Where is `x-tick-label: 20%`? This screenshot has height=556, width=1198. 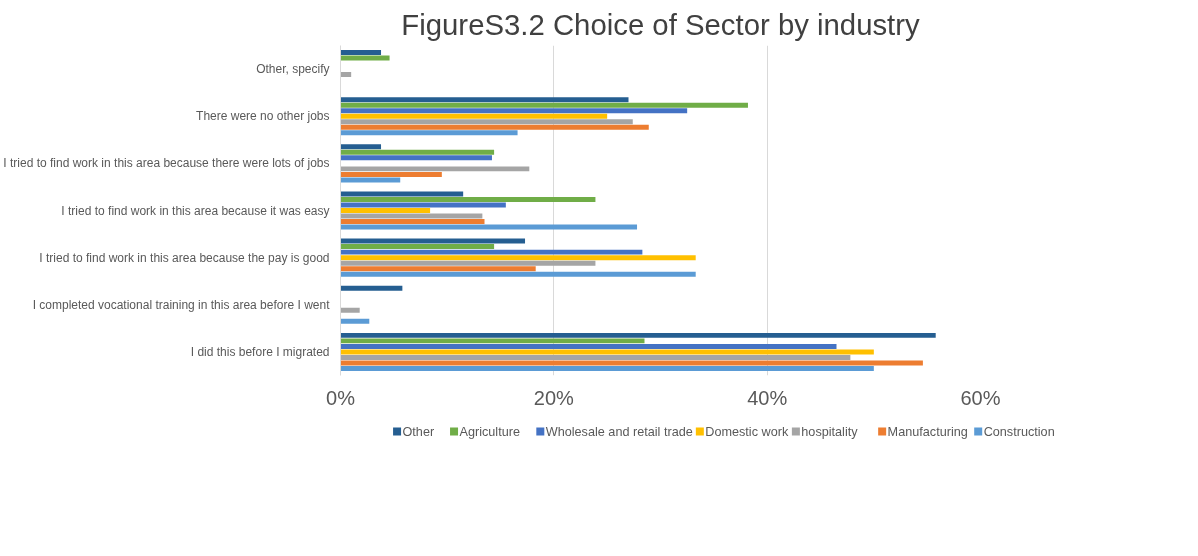
x-tick-label: 20% is located at coordinates (554, 397).